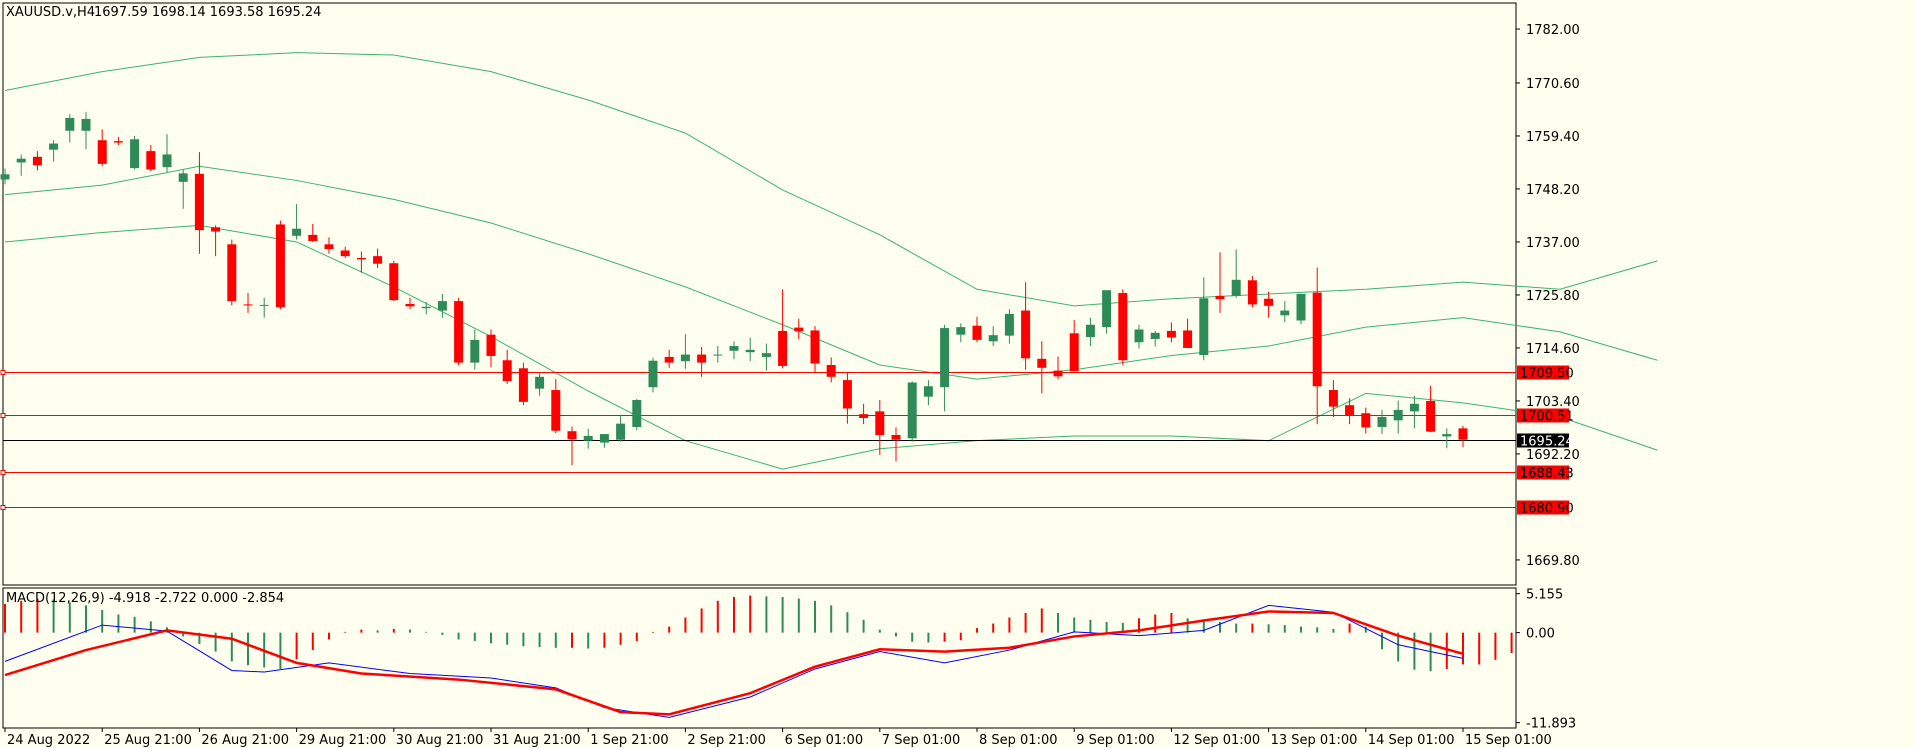 This screenshot has height=748, width=1916. I want to click on time-axis-label-9: 7 Sep 01:00, so click(921, 740).